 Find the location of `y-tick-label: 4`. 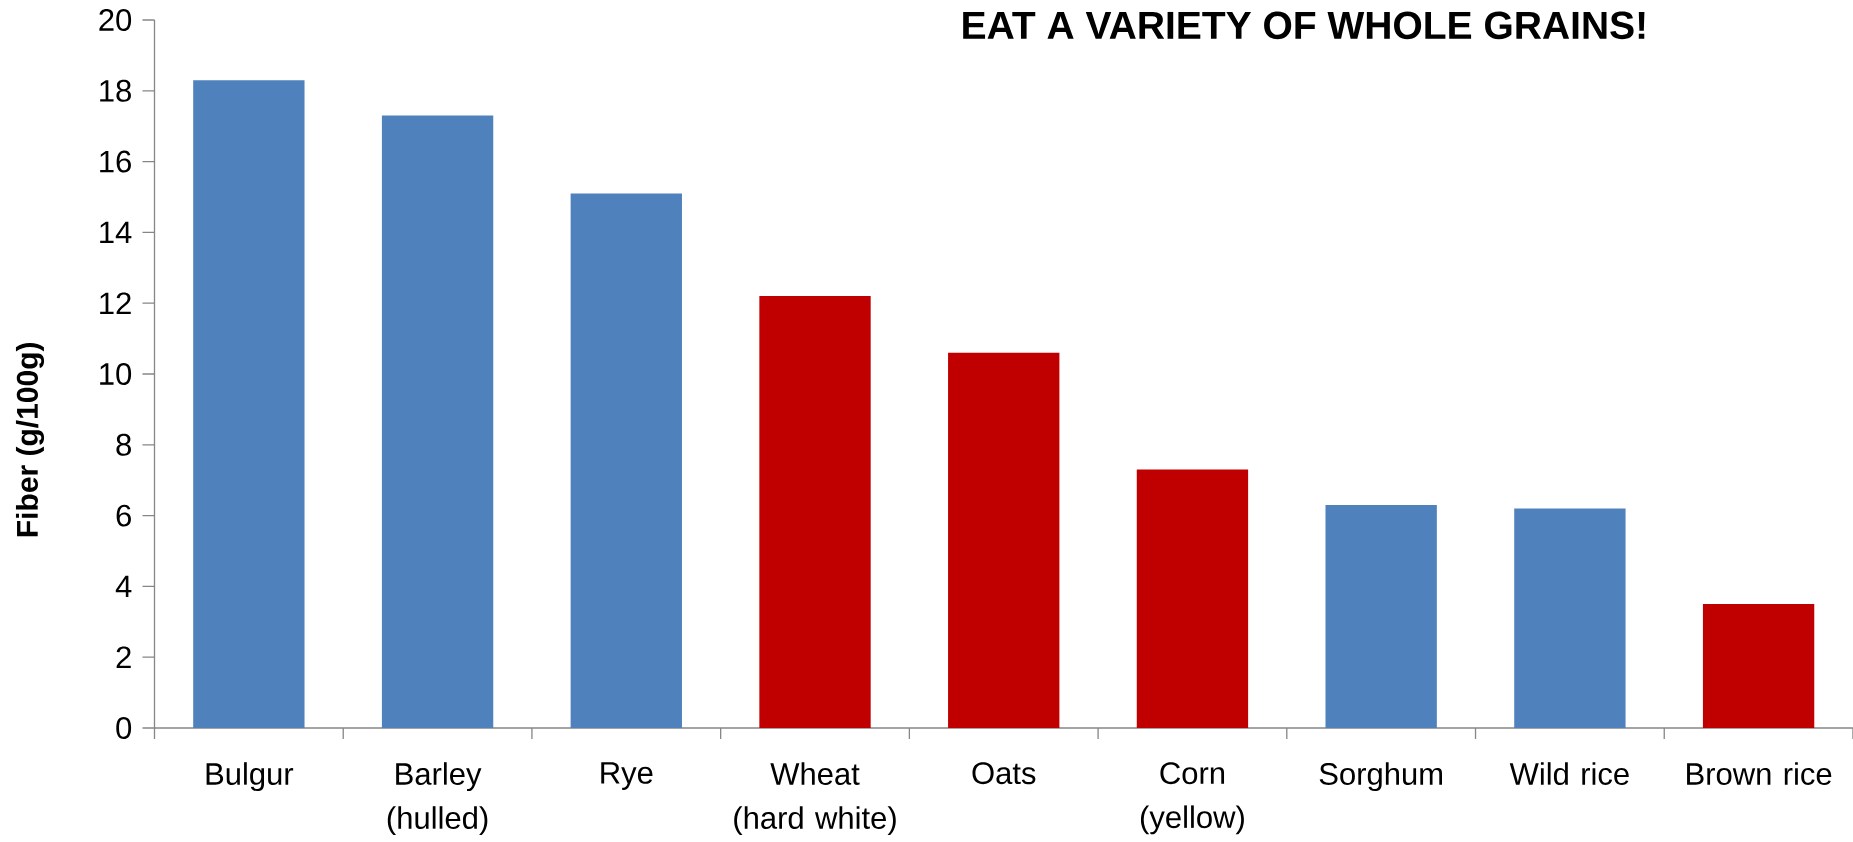

y-tick-label: 4 is located at coordinates (123, 586).